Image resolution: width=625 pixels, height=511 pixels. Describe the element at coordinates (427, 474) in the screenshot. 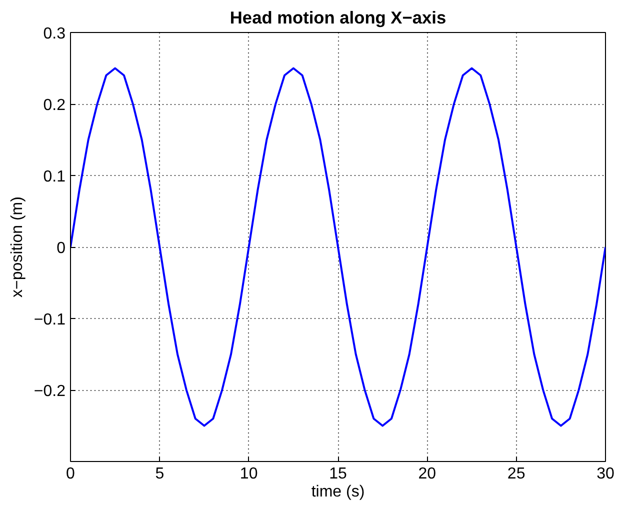

I see `x-tick-label: 20` at that location.